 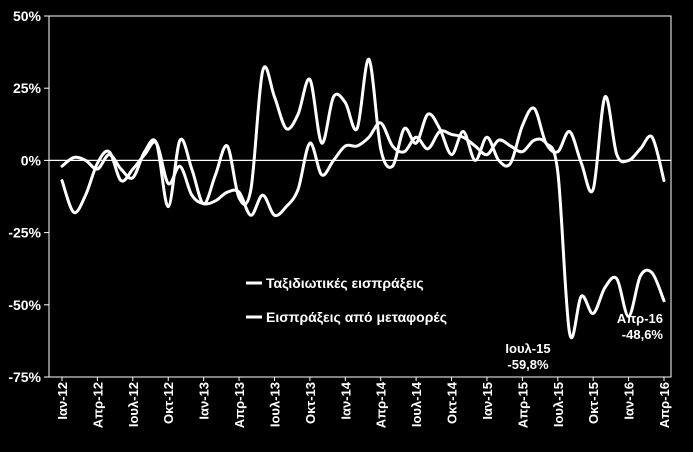 What do you see at coordinates (416, 404) in the screenshot?
I see `x-tick-label: Ιουλ-14` at bounding box center [416, 404].